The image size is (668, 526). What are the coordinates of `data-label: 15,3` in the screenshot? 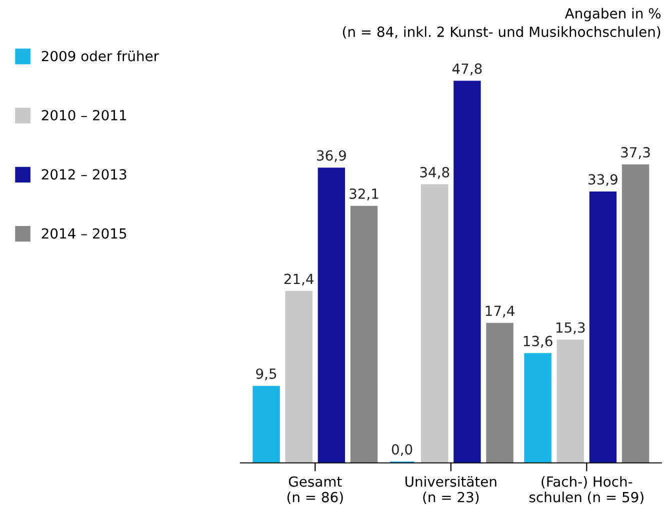 It's located at (570, 328).